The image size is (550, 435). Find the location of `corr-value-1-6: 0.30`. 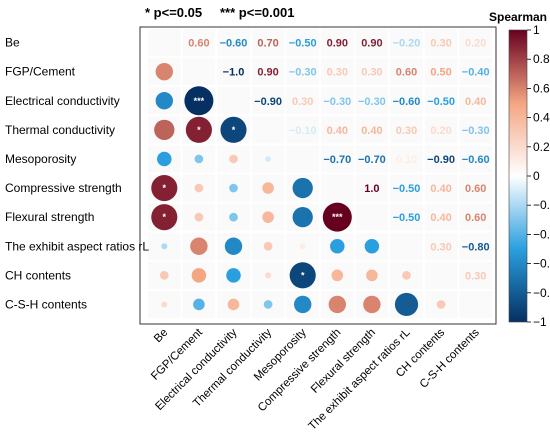

corr-value-1-6: 0.30 is located at coordinates (371, 73).